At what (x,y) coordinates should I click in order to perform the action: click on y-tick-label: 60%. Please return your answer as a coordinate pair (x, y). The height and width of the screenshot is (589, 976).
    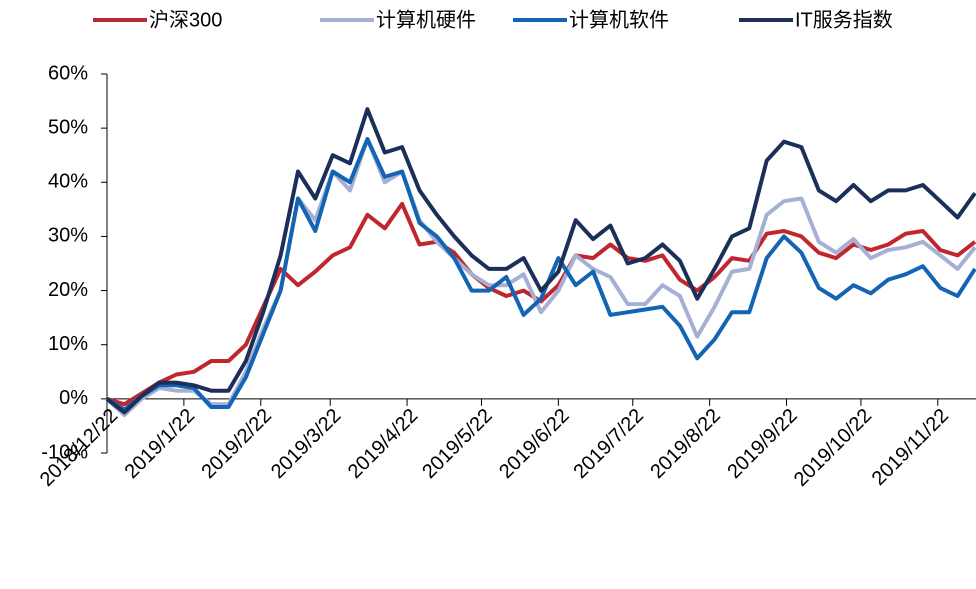
    Looking at the image, I should click on (68, 73).